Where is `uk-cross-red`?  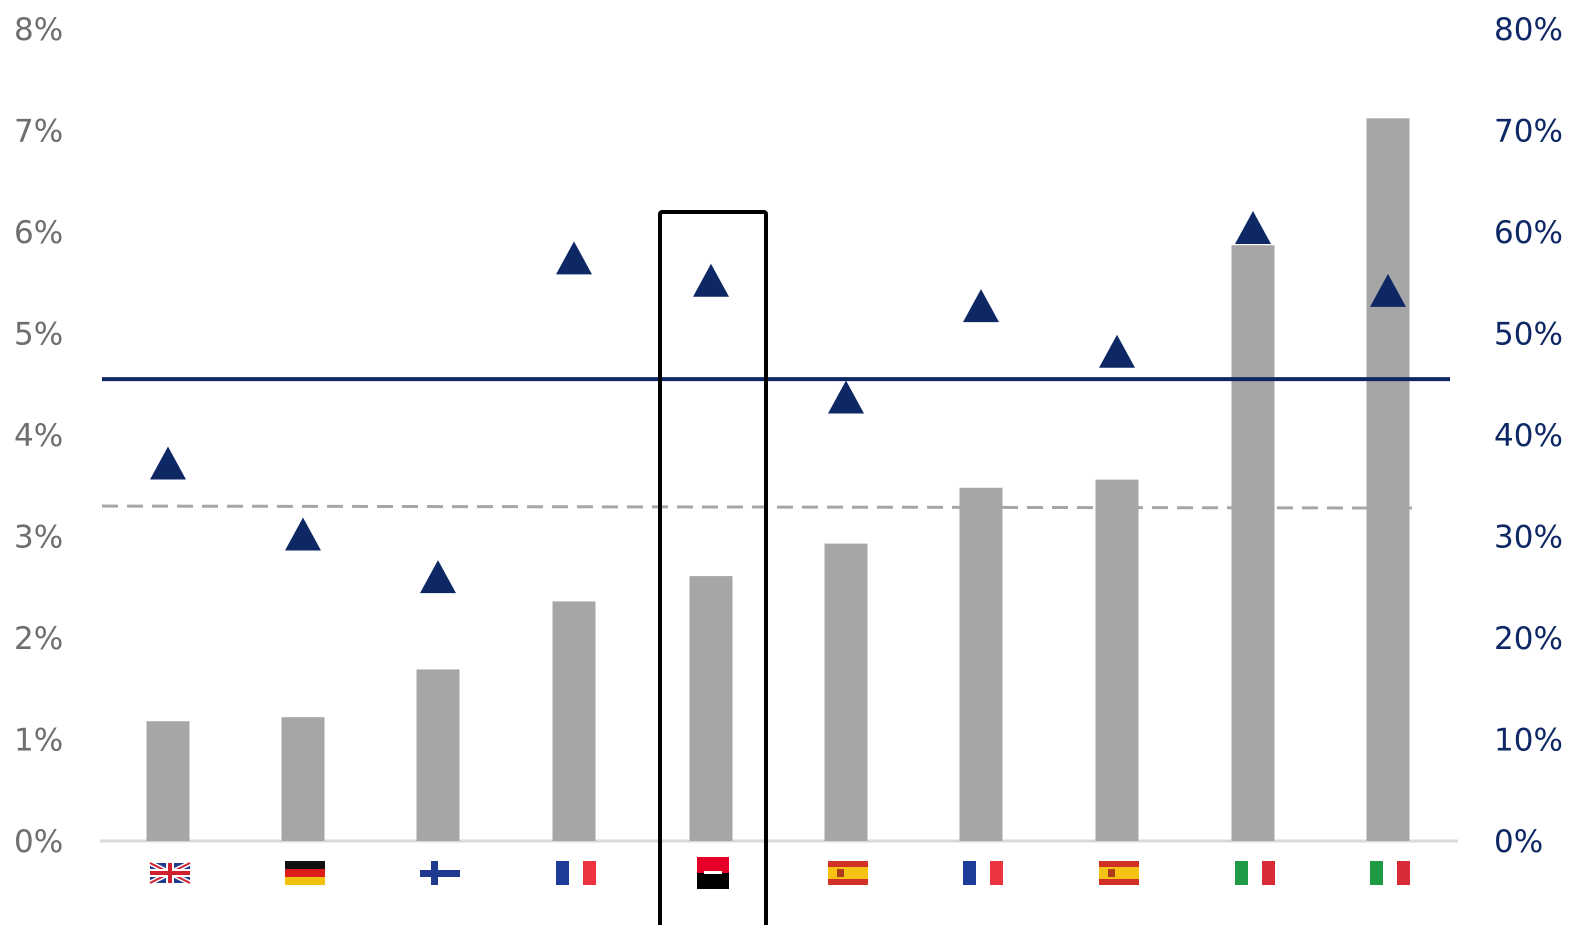 uk-cross-red is located at coordinates (170, 873).